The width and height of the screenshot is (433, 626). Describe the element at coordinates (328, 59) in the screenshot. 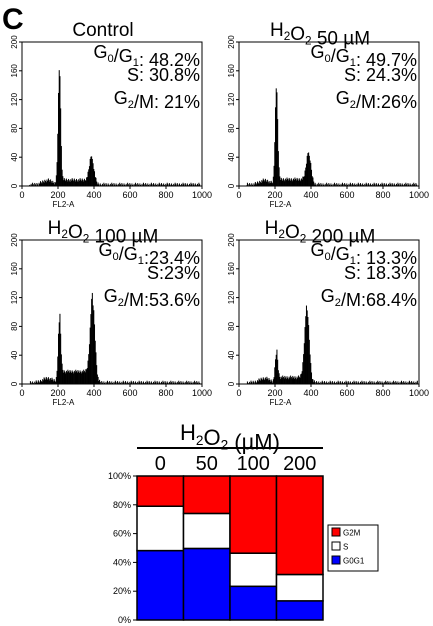

I see `subscript: 0` at that location.